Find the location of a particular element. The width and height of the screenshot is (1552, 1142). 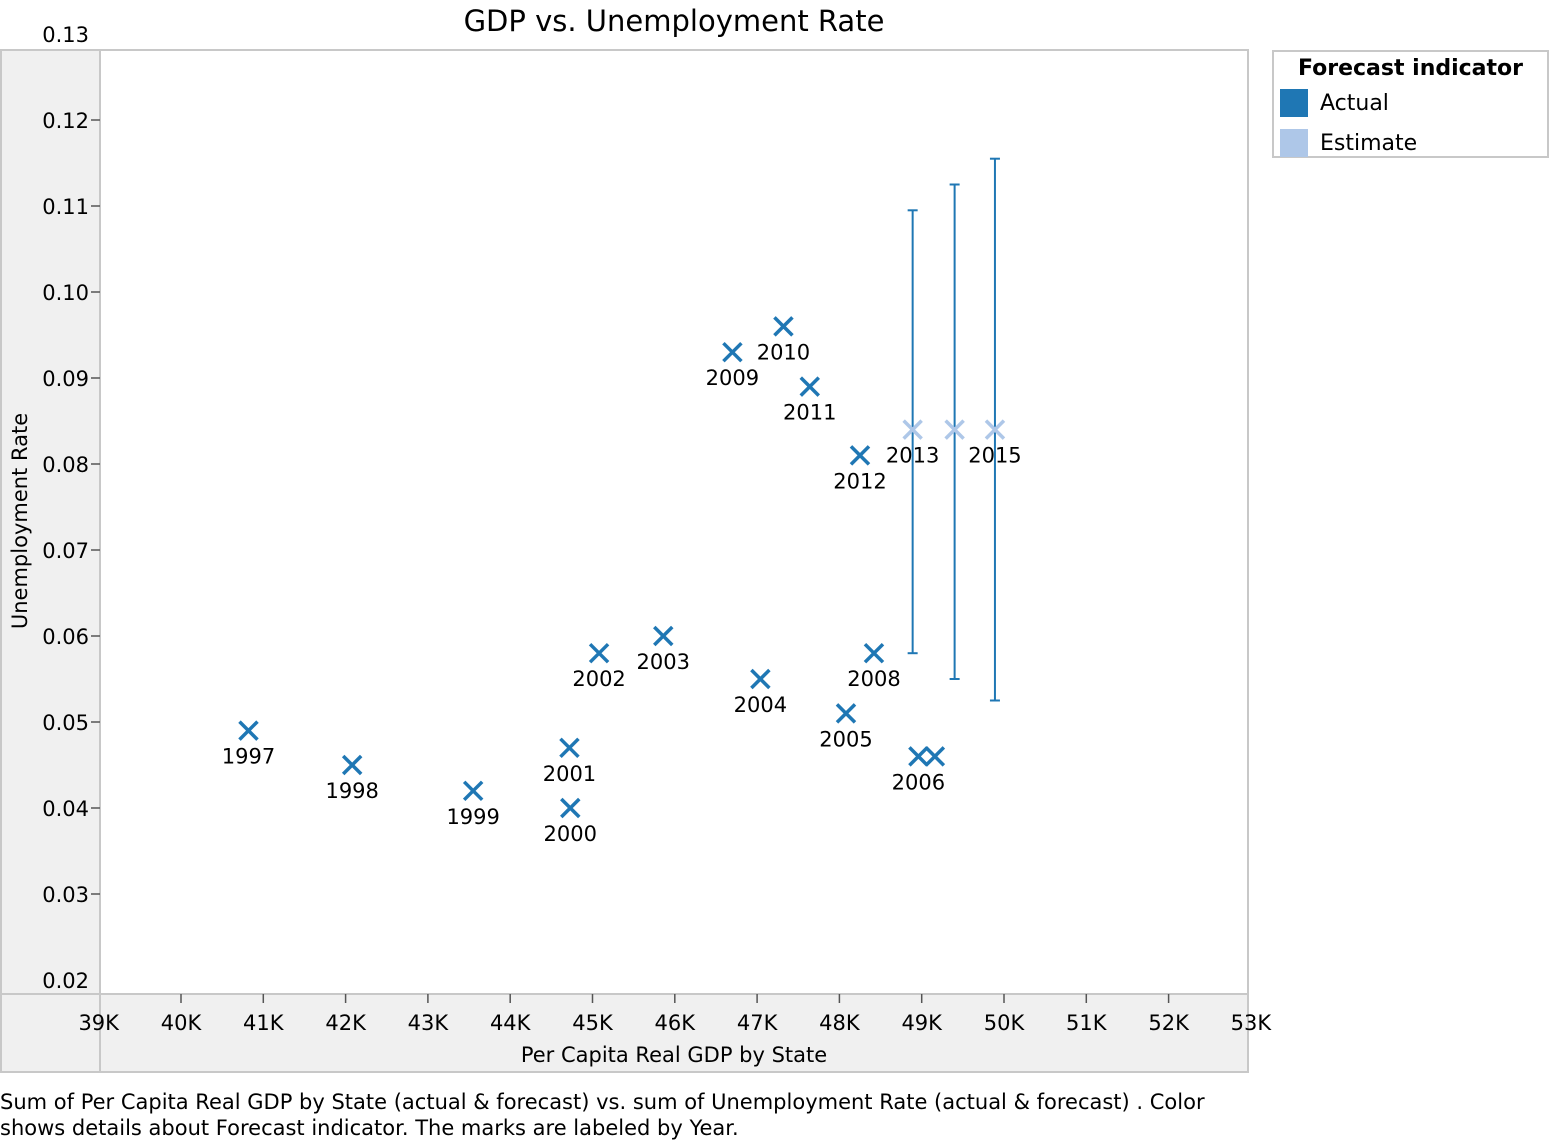

data-label: 2005 is located at coordinates (845, 739).